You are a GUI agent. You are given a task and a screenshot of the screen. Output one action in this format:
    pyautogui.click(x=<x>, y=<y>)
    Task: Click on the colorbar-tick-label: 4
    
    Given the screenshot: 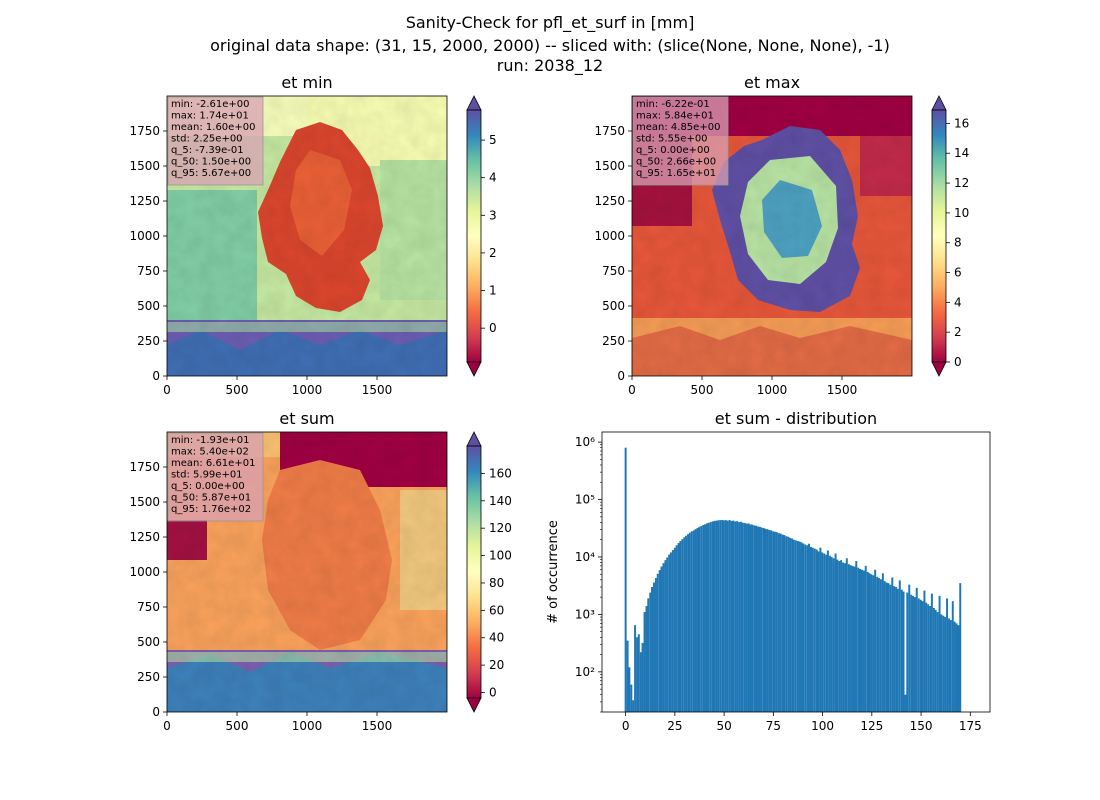 What is the action you would take?
    pyautogui.click(x=958, y=302)
    